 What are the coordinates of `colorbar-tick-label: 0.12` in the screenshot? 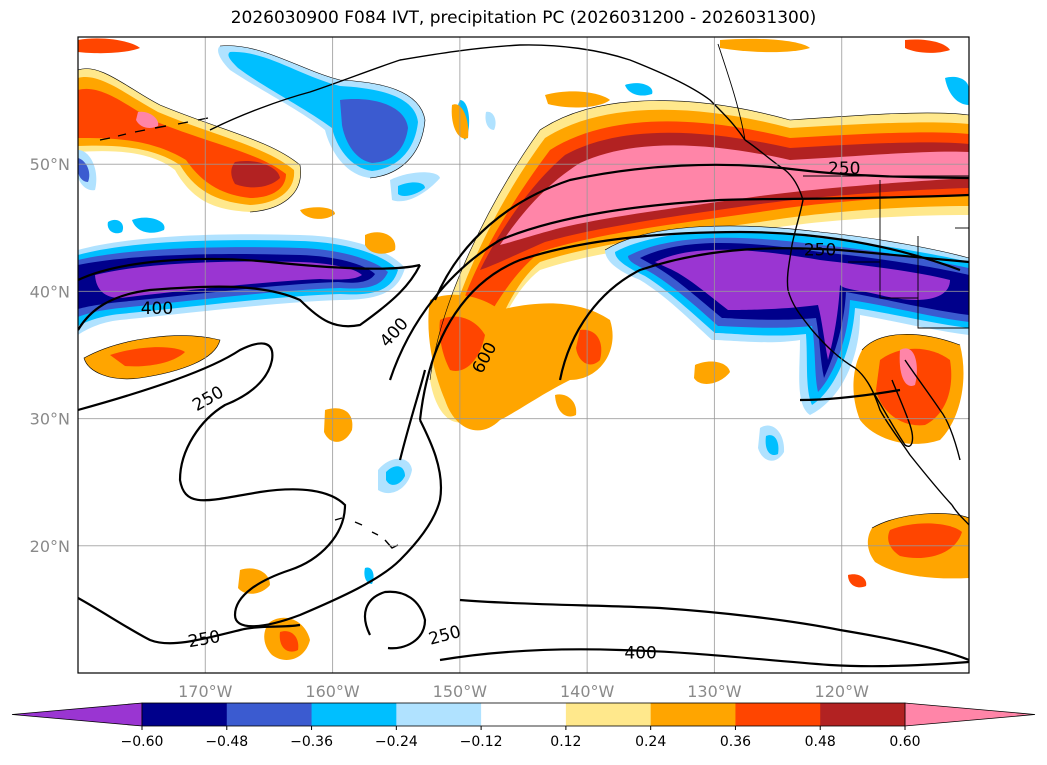 It's located at (565, 742).